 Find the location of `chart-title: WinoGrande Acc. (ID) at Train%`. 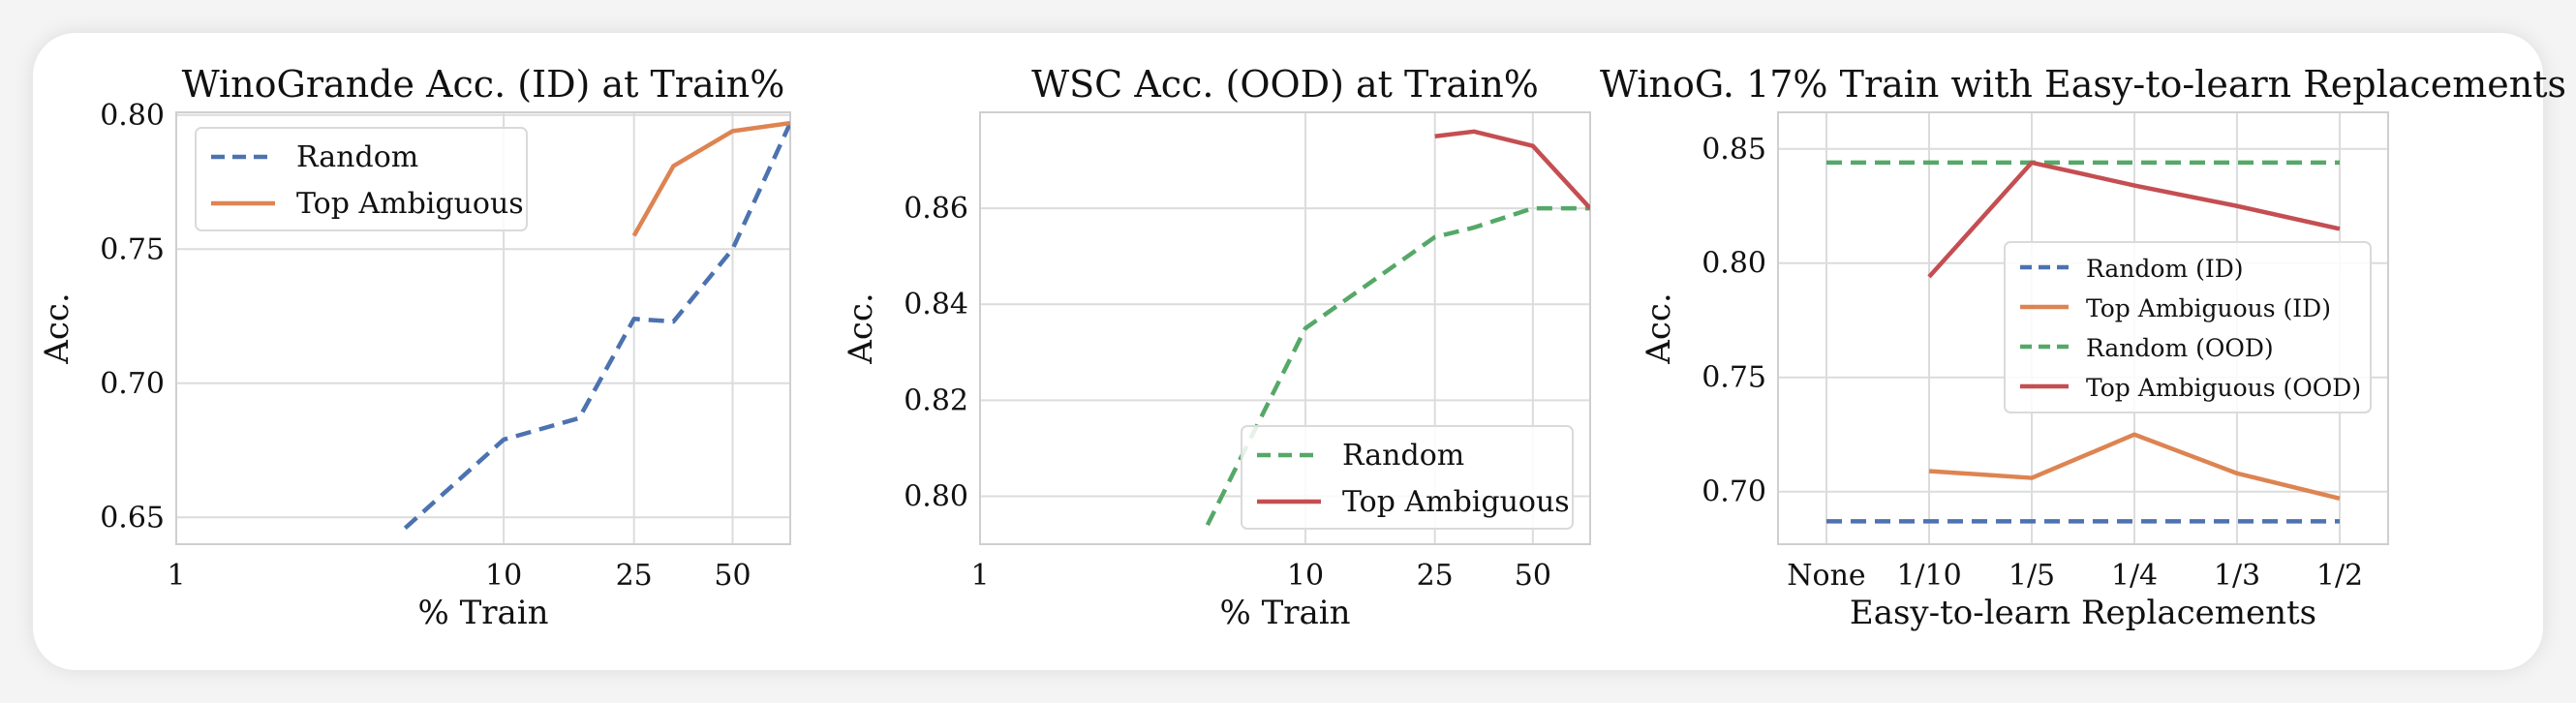

chart-title: WinoGrande Acc. (ID) at Train% is located at coordinates (483, 84).